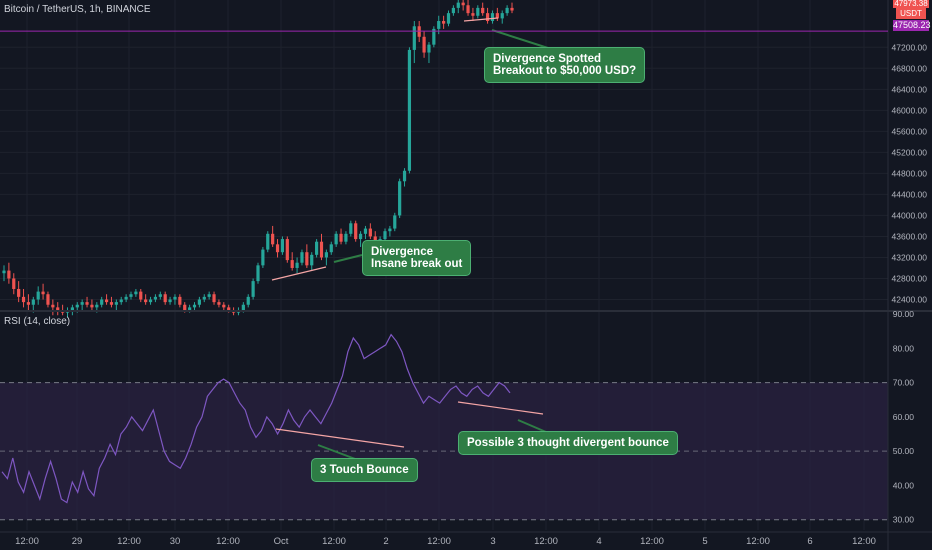 The height and width of the screenshot is (550, 932). What do you see at coordinates (37, 321) in the screenshot?
I see `rsi-pane-title: RSI (14, close)` at bounding box center [37, 321].